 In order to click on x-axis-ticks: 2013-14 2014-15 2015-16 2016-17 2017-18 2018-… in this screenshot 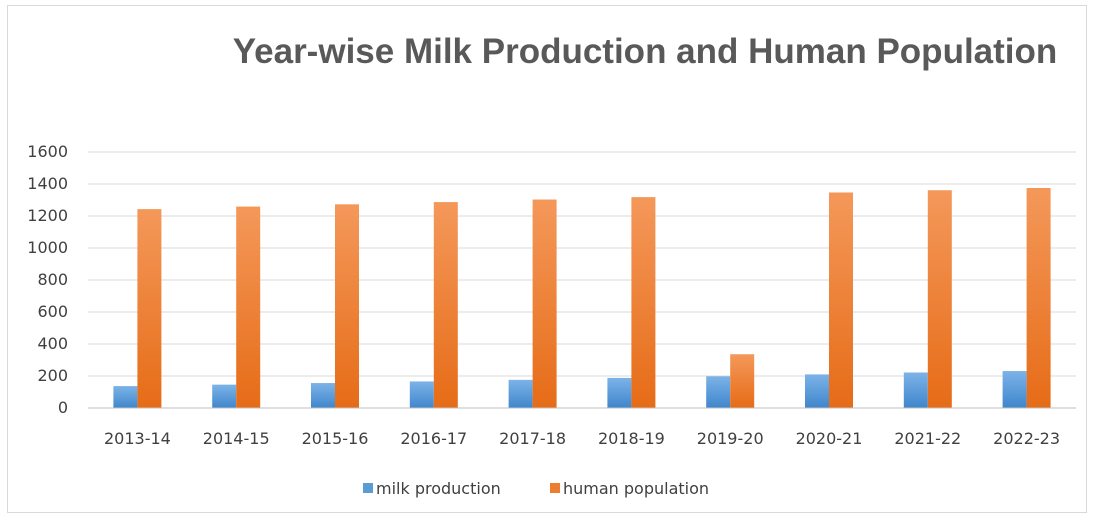, I will do `click(582, 438)`.